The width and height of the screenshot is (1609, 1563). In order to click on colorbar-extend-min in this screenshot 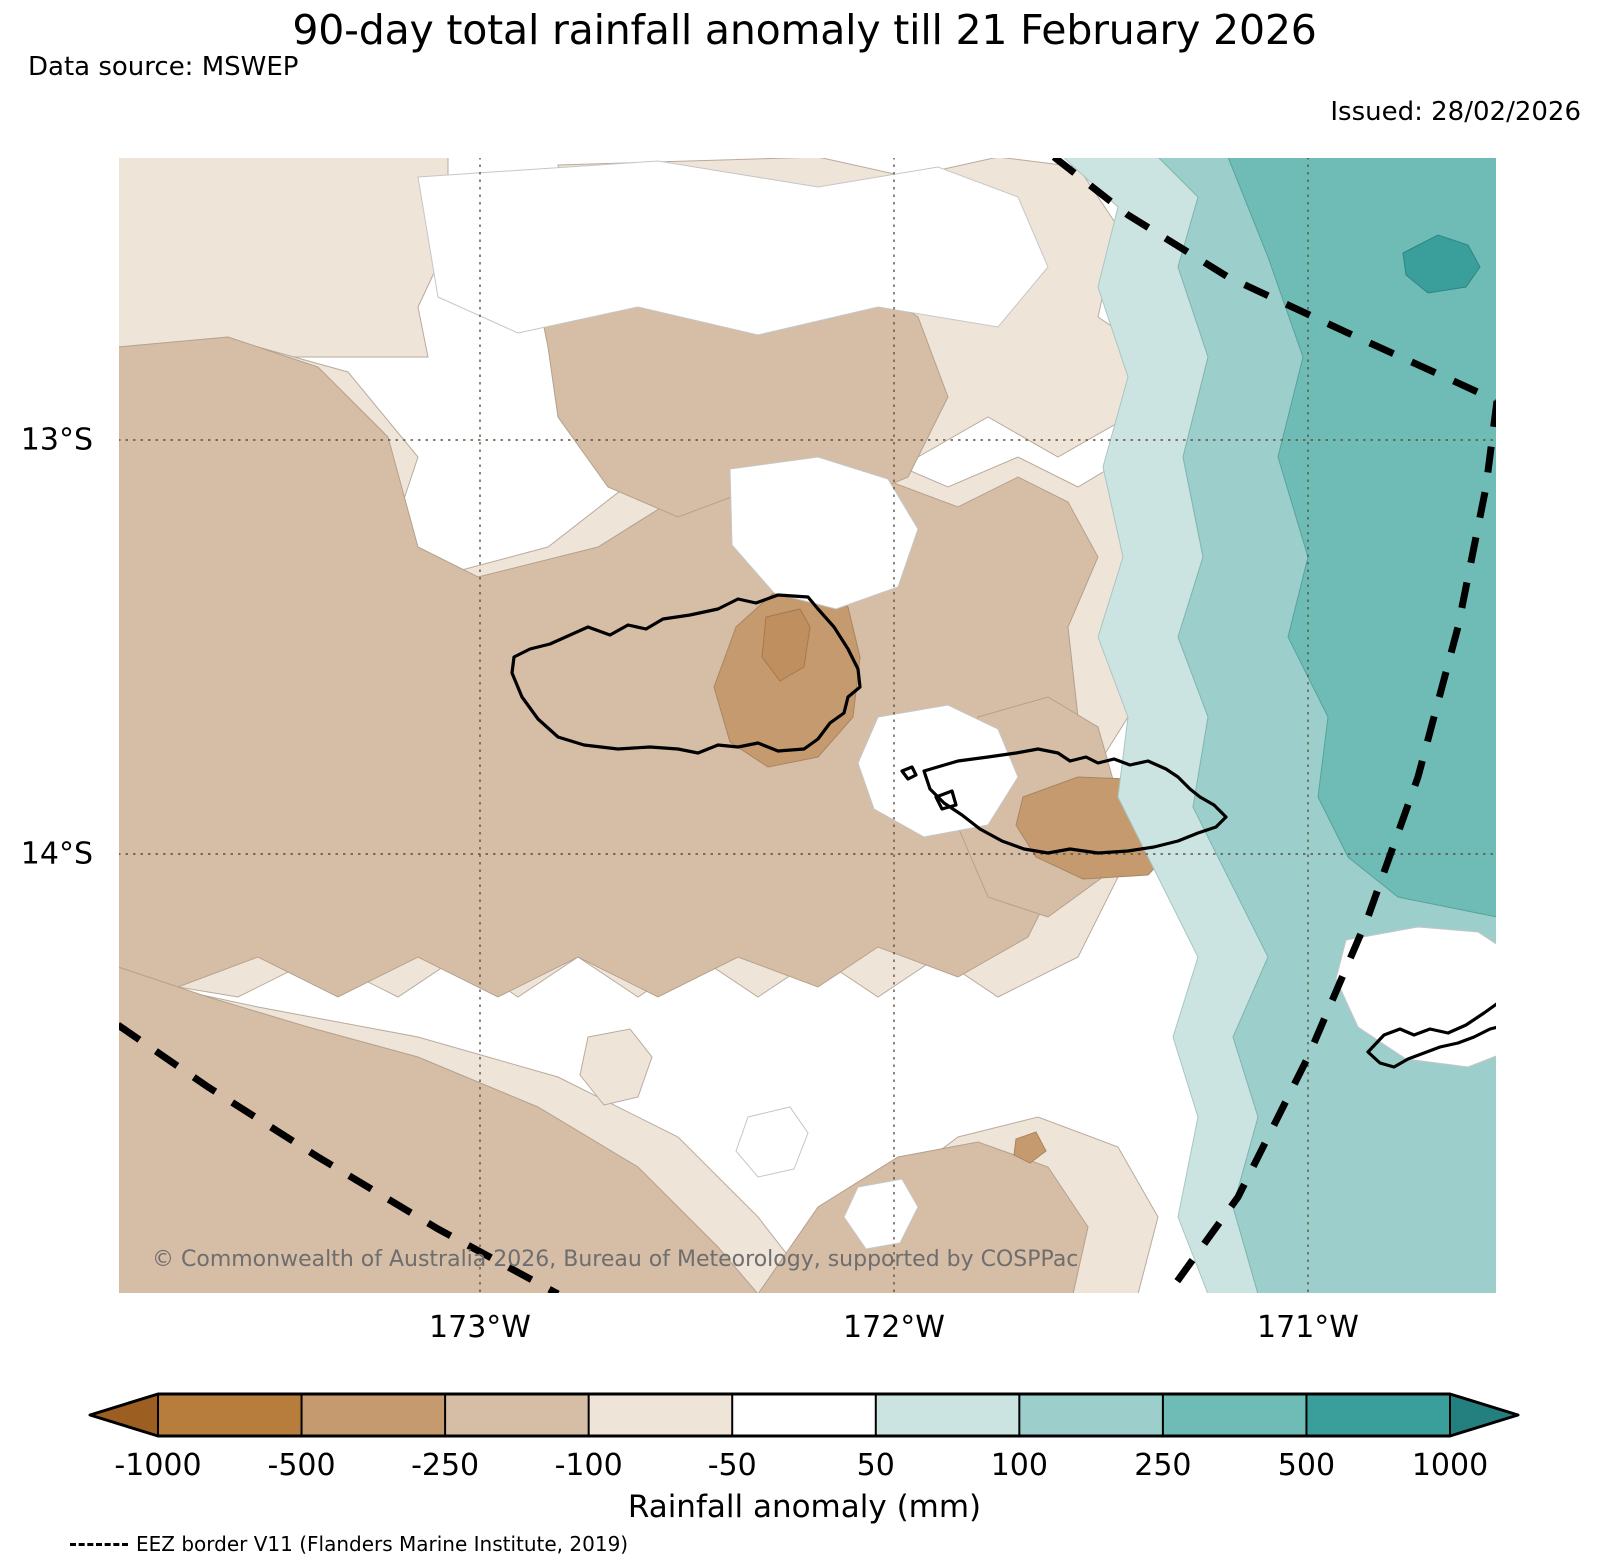, I will do `click(124, 1415)`.